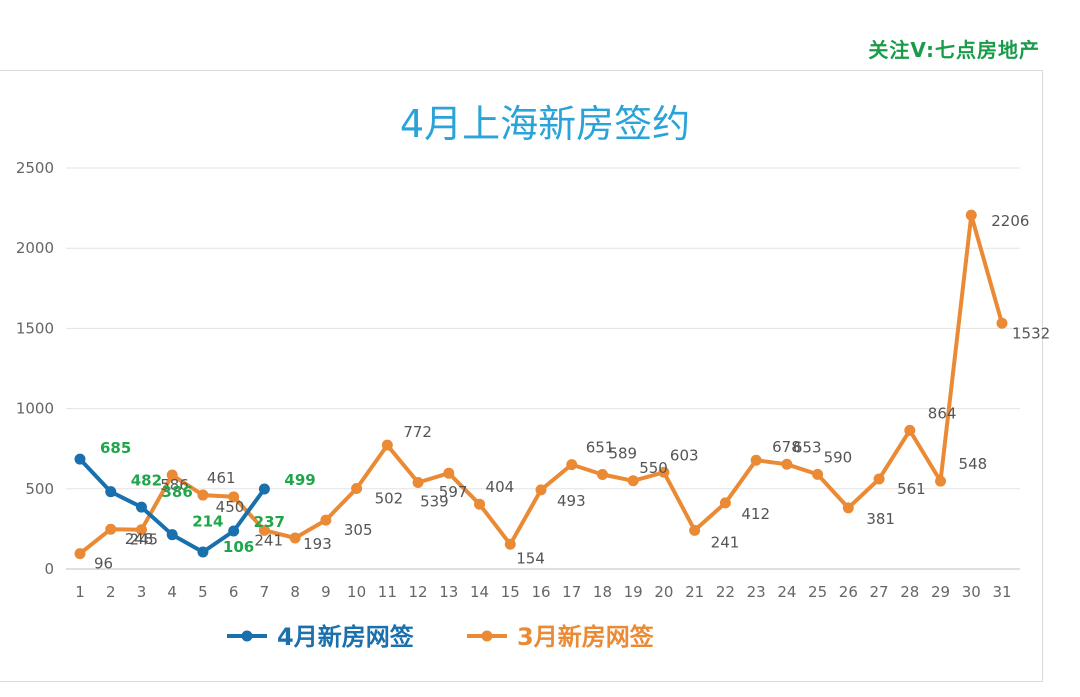 This screenshot has width=1080, height=697. What do you see at coordinates (911, 489) in the screenshot?
I see `march-data-label: 561` at bounding box center [911, 489].